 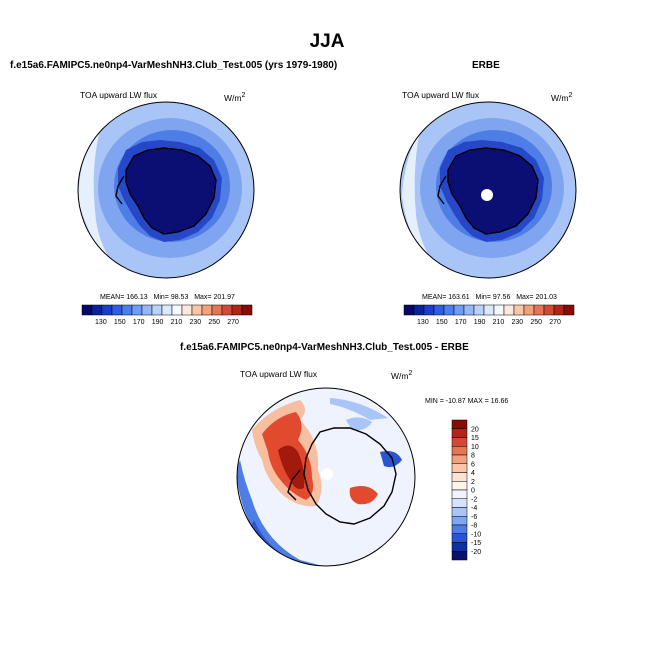 I want to click on panel-1-field-label: TOA upward LW flux, so click(x=119, y=95).